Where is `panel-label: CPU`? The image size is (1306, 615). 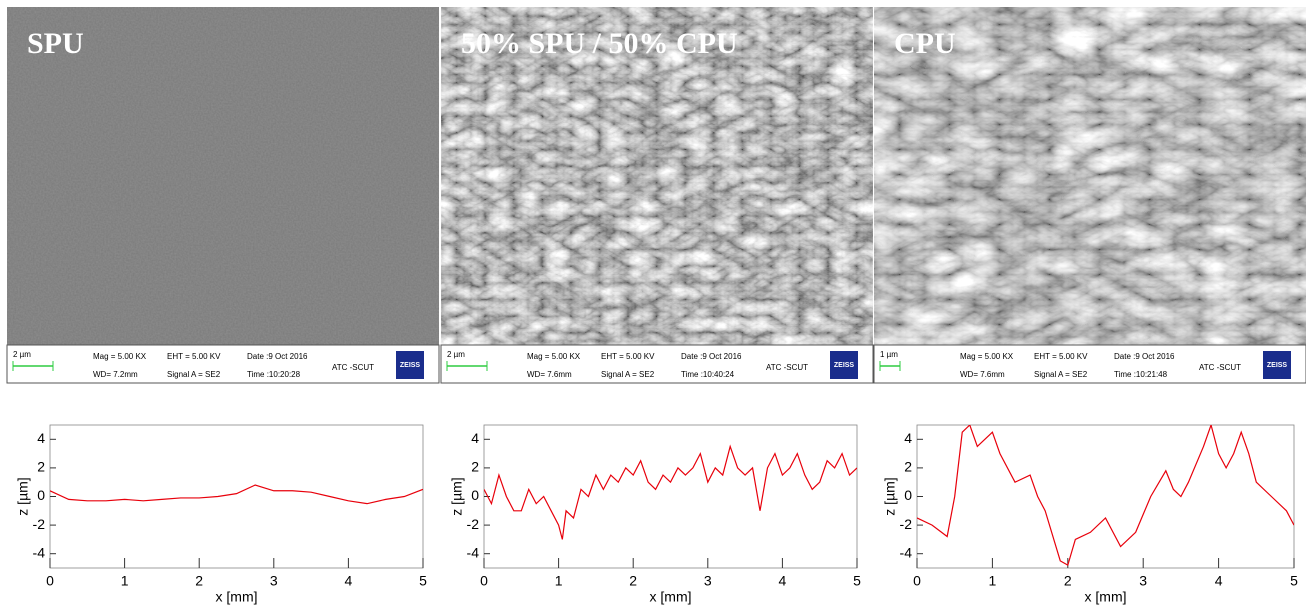 panel-label: CPU is located at coordinates (925, 43).